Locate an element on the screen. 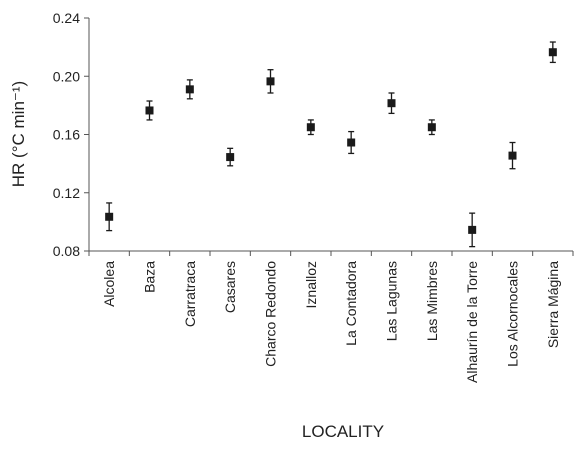  x-tick-label: Los Alcornocales is located at coordinates (513, 314).